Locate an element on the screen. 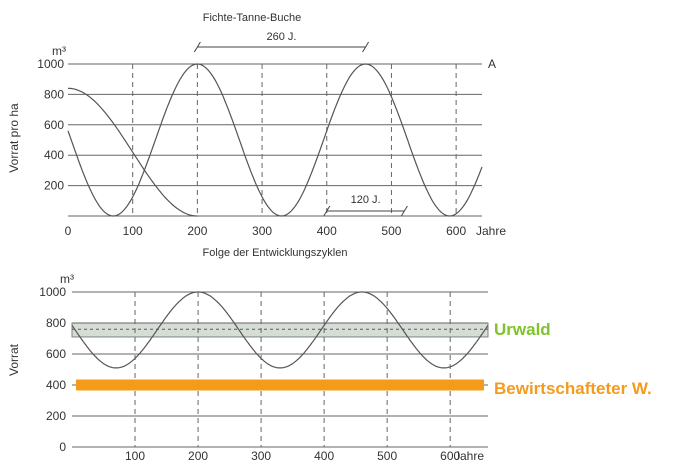  annotation-260-label: 260 J. is located at coordinates (281, 37).